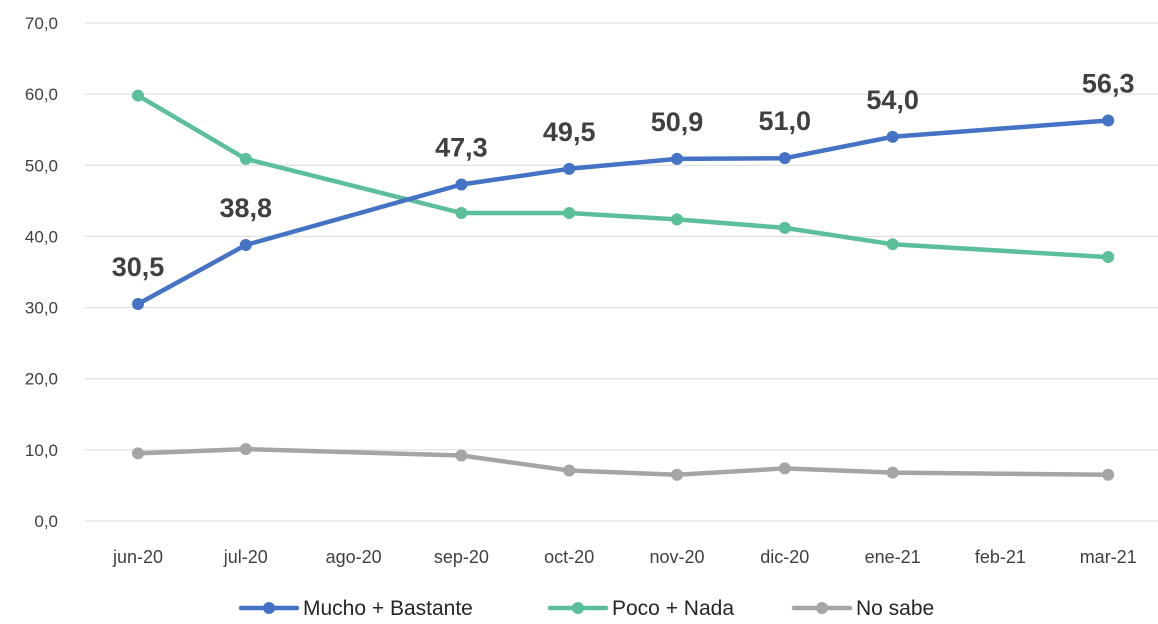 The height and width of the screenshot is (624, 1158). I want to click on x-tick-label: jun-20, so click(137, 557).